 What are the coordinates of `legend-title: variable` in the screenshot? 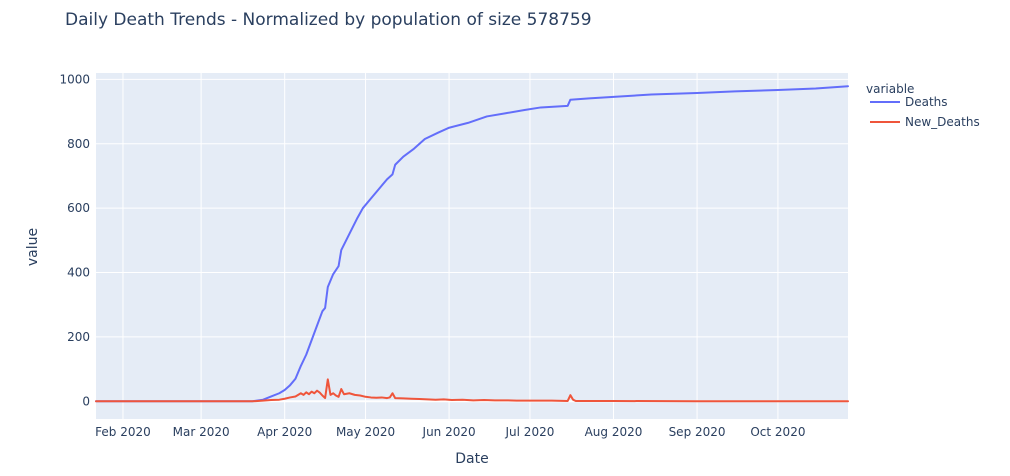 It's located at (890, 89).